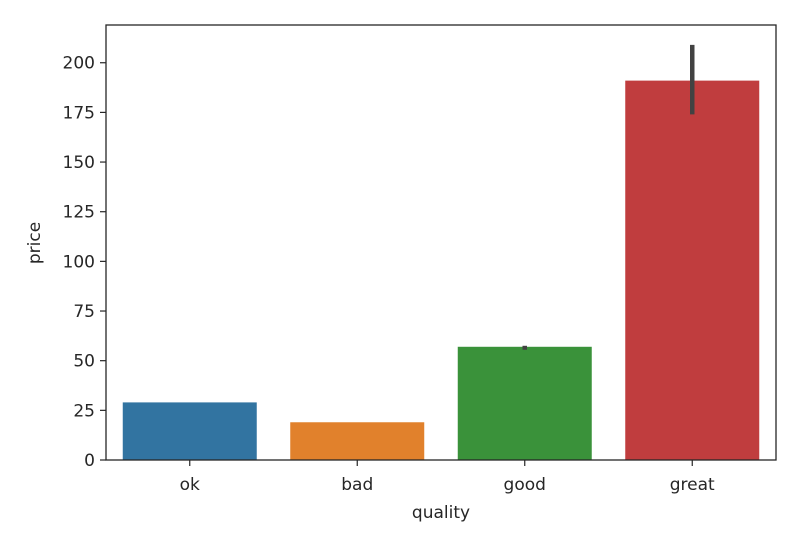  Describe the element at coordinates (79, 64) in the screenshot. I see `y-tick-label: 200` at that location.